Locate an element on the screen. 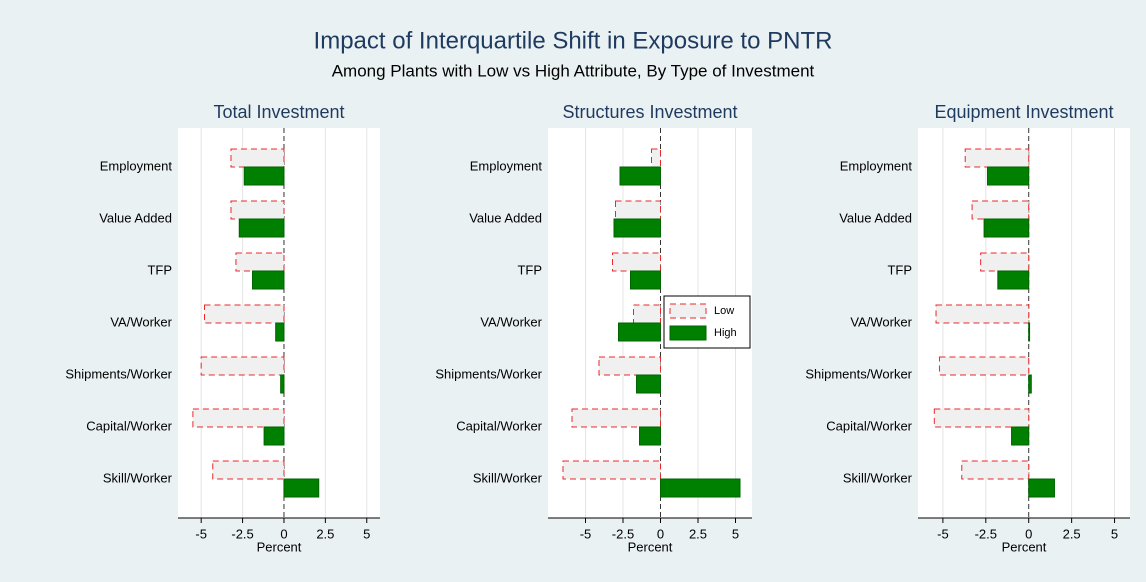 This screenshot has height=582, width=1146. panel-title: Total Investment is located at coordinates (278, 112).